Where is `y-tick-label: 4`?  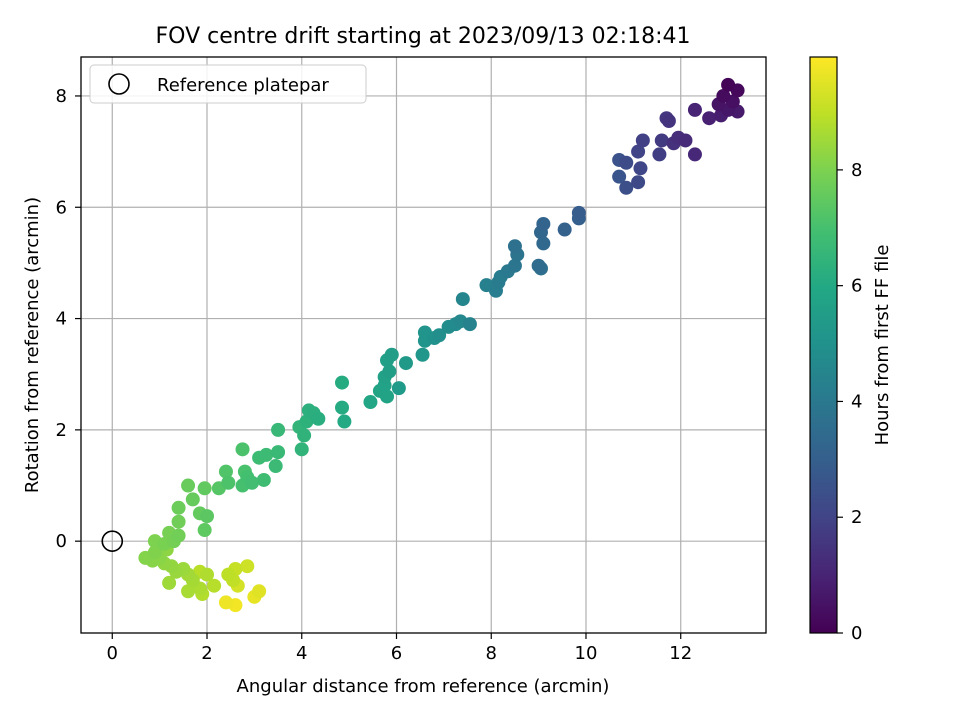 y-tick-label: 4 is located at coordinates (61, 319).